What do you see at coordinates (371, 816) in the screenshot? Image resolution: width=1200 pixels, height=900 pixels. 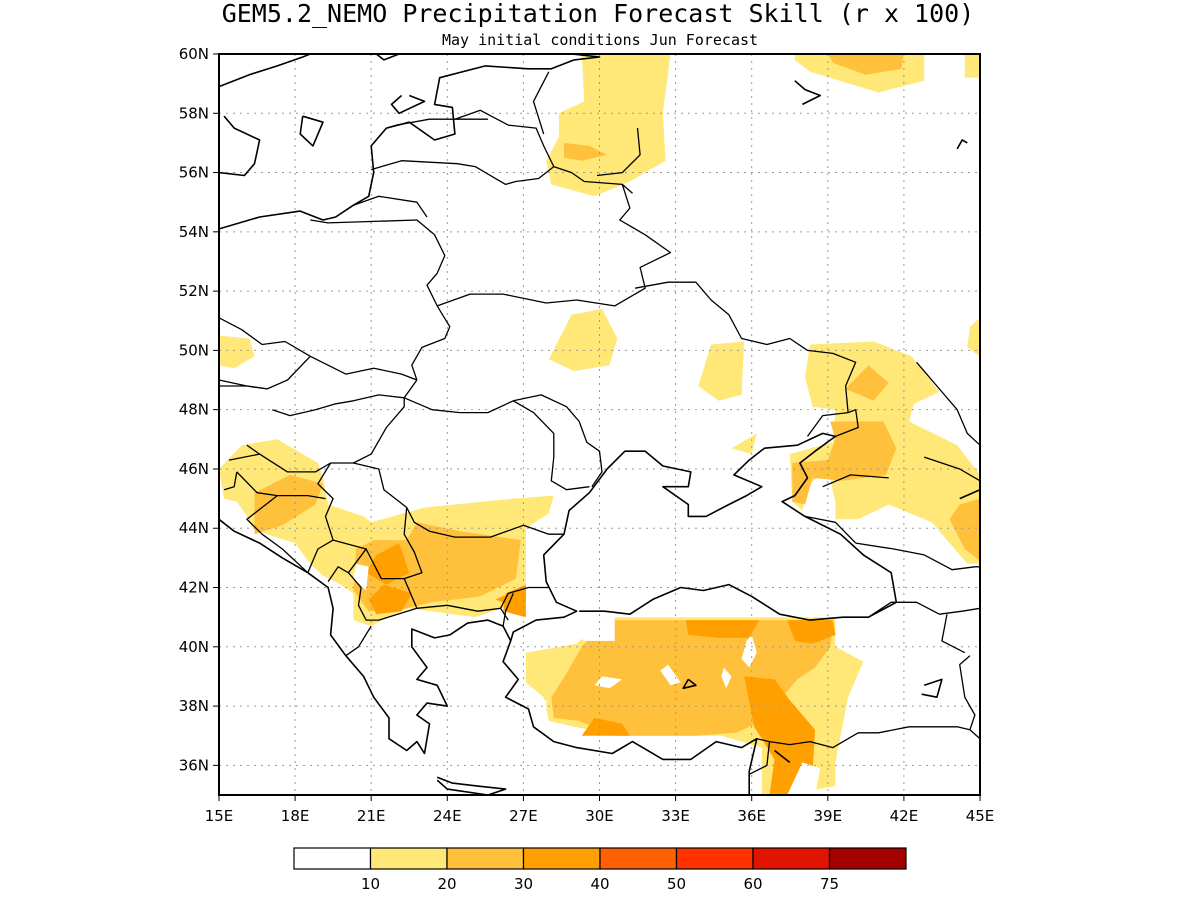 I see `x-tick-label: 21E` at bounding box center [371, 816].